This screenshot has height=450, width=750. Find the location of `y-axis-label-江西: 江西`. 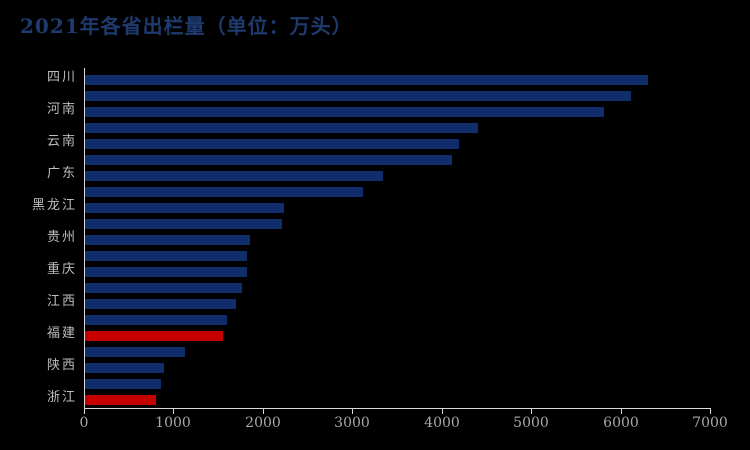

y-axis-label-江西: 江西 is located at coordinates (61, 301).